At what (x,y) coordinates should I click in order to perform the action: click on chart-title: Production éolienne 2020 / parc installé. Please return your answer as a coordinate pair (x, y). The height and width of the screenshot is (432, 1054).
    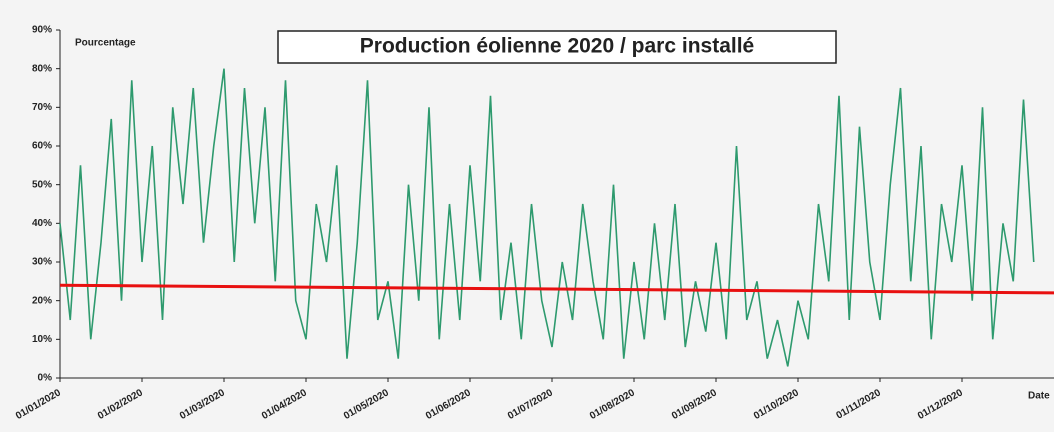
    Looking at the image, I should click on (557, 46).